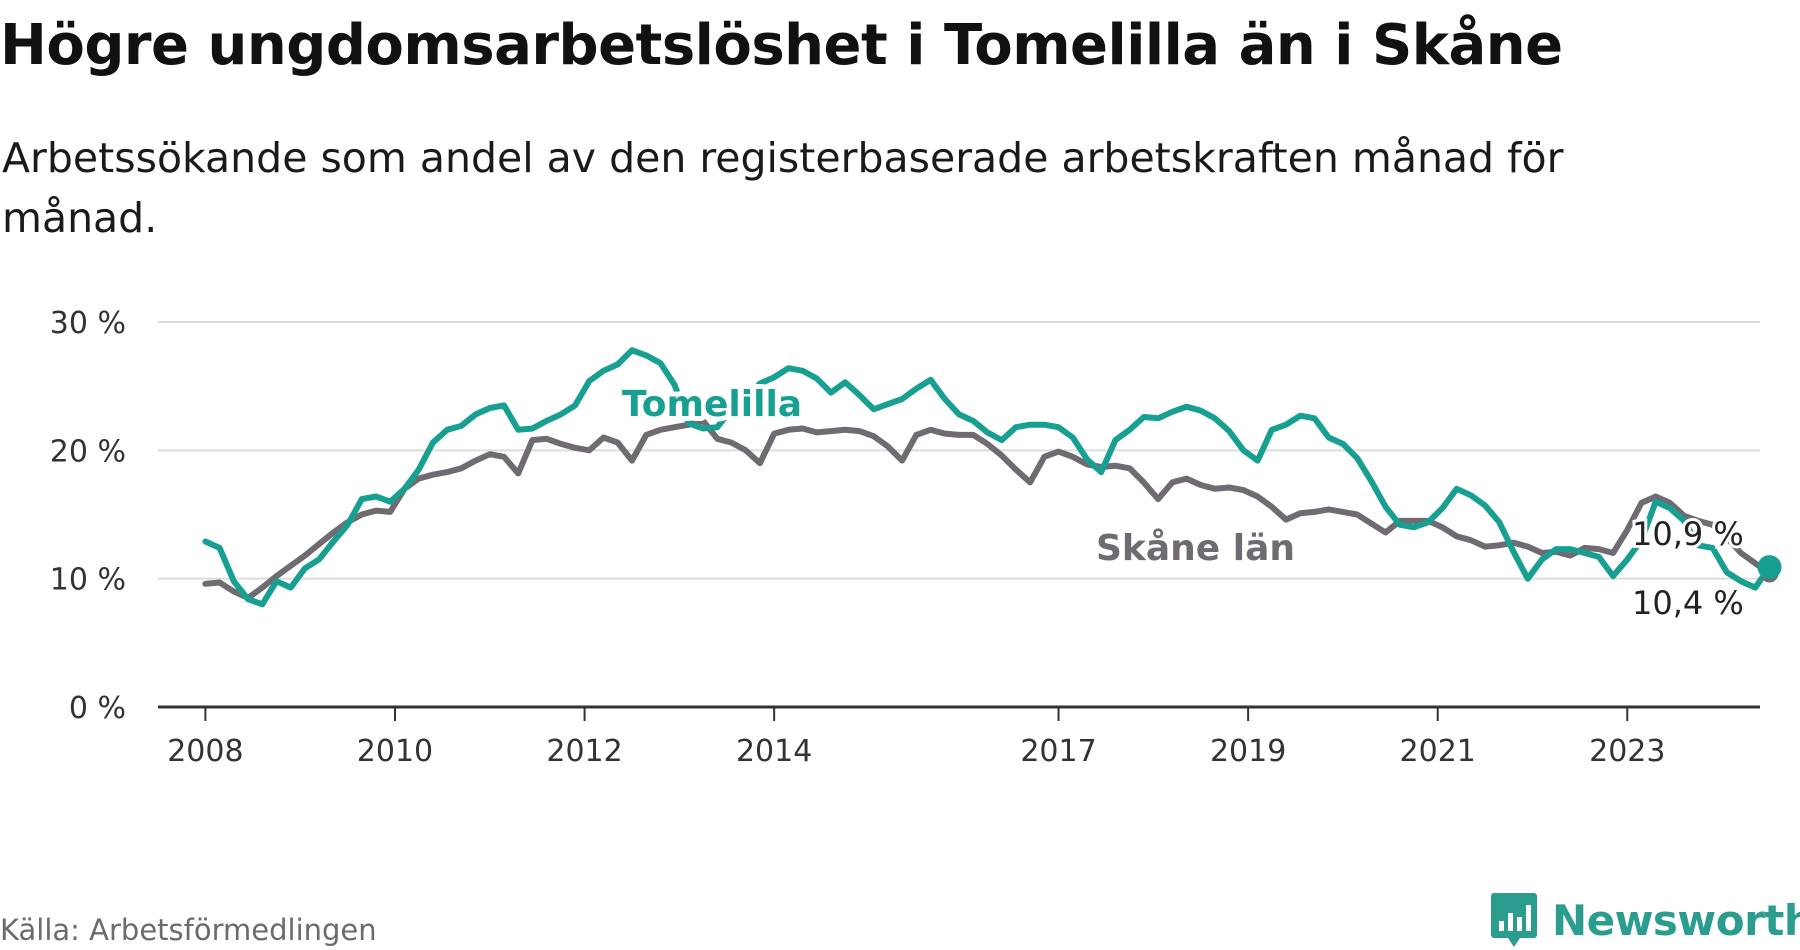 The height and width of the screenshot is (950, 1800). What do you see at coordinates (1769, 567) in the screenshot?
I see `end-marker-tomelilla` at bounding box center [1769, 567].